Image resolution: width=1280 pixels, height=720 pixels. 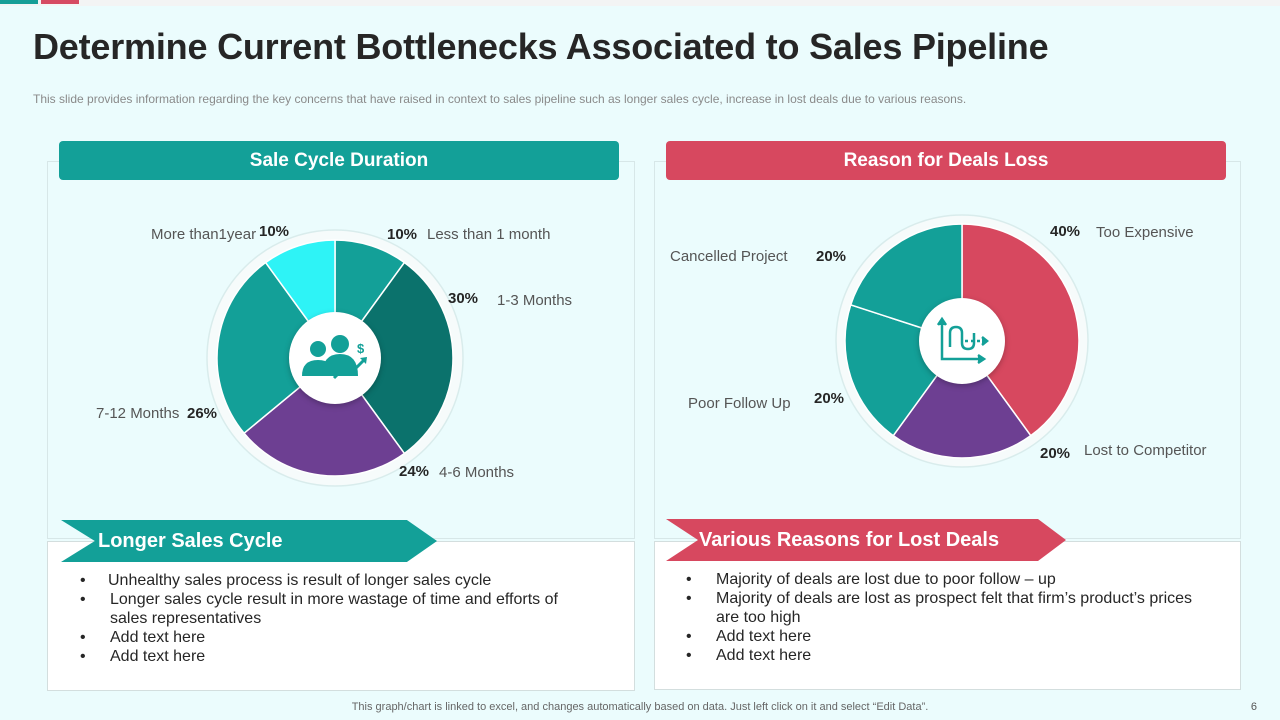 What do you see at coordinates (276, 348) in the screenshot?
I see `pie-slice-7-12-months` at bounding box center [276, 348].